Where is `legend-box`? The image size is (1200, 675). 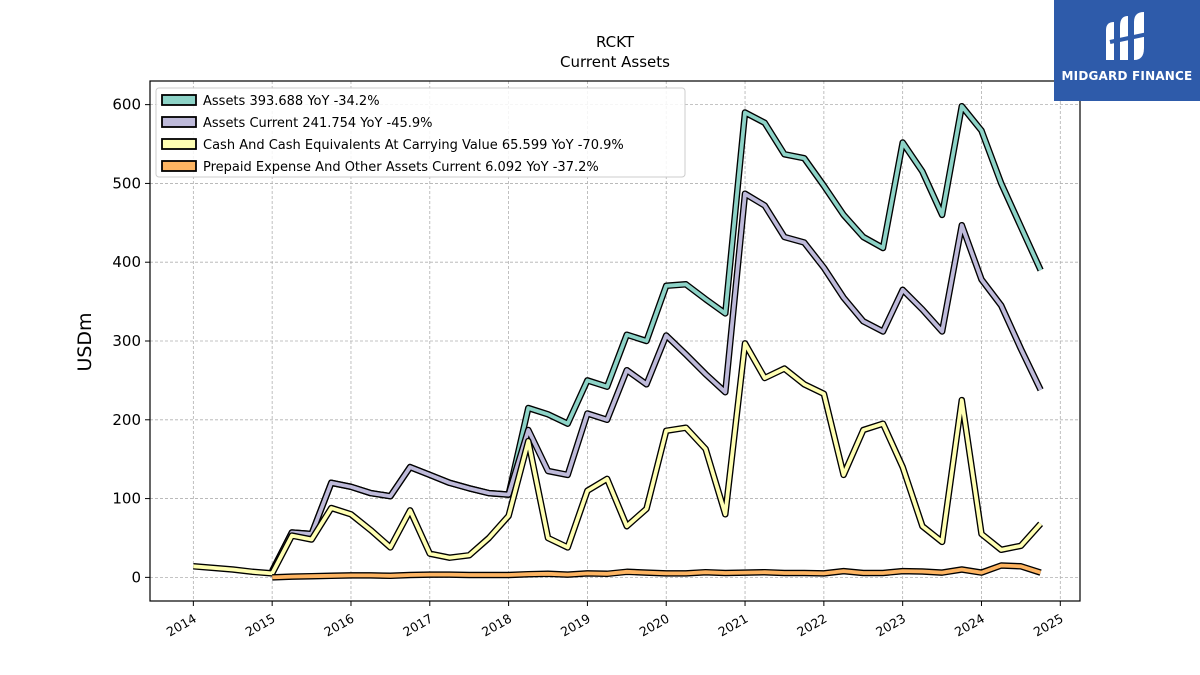 legend-box is located at coordinates (420, 132).